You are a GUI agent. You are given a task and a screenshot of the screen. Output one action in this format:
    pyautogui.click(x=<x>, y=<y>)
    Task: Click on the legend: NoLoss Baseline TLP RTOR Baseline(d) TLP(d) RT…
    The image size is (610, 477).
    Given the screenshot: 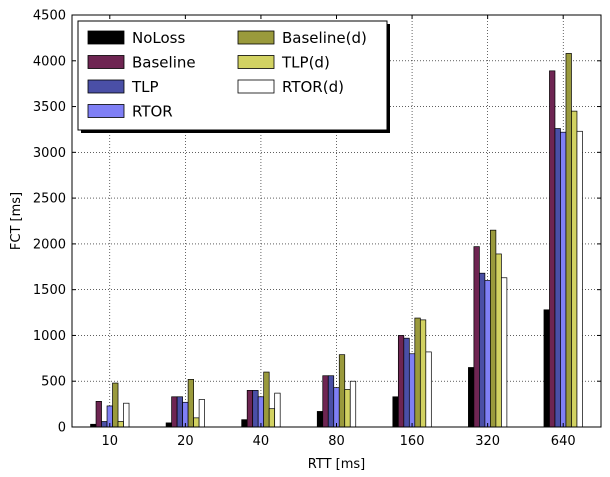 What is the action you would take?
    pyautogui.click(x=233, y=76)
    